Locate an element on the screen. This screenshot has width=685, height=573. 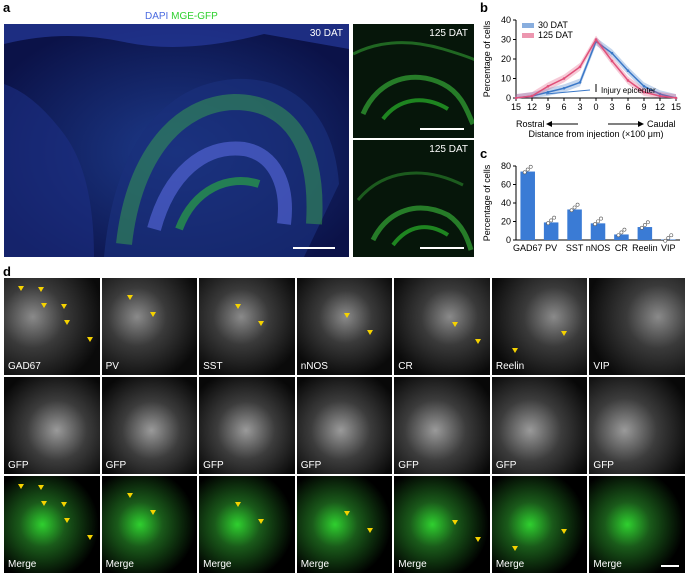
marker-label: PV is located at coordinates (112, 366).